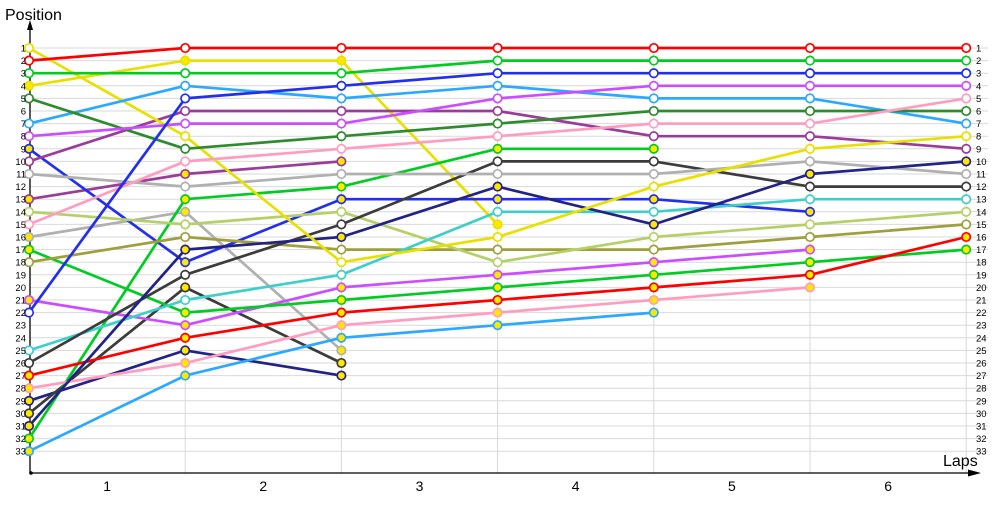 Image resolution: width=1000 pixels, height=505 pixels. What do you see at coordinates (981, 364) in the screenshot?
I see `pos-label-right-26: 26` at bounding box center [981, 364].